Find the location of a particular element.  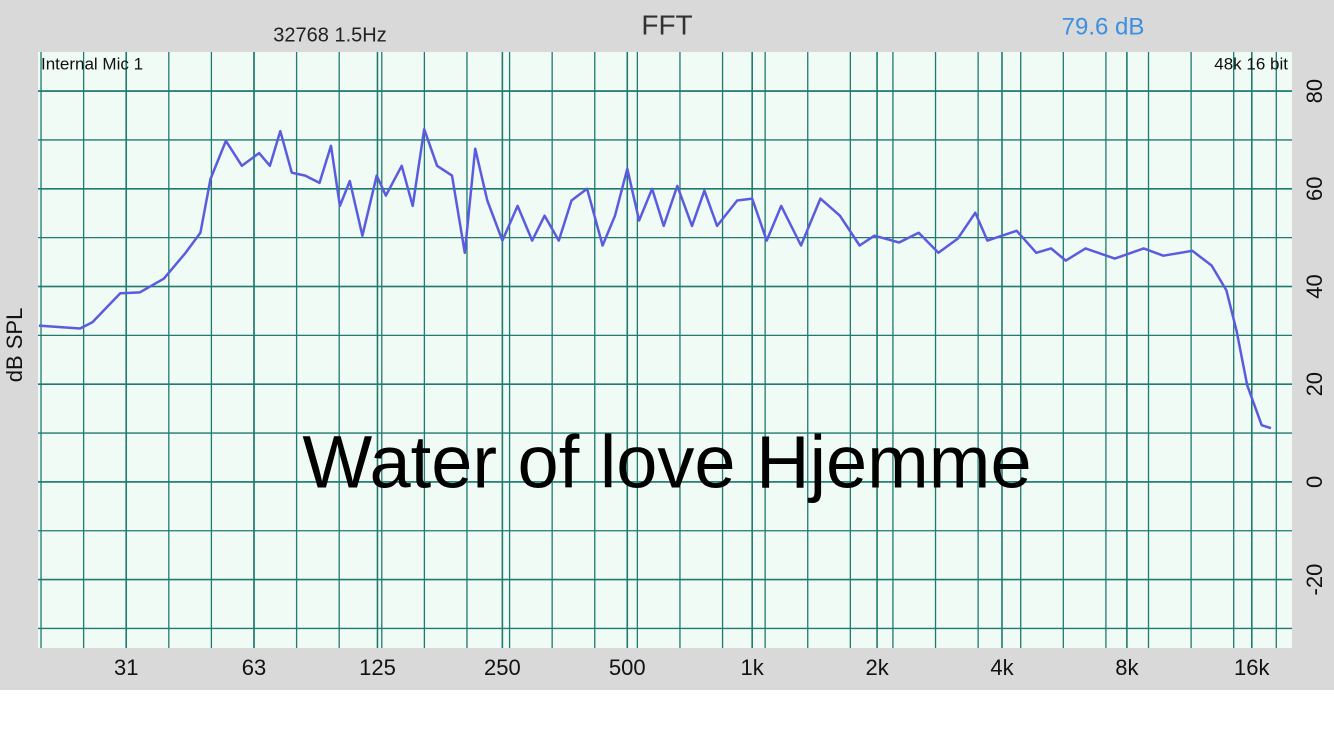

fft-size: 32768 1.5Hz is located at coordinates (329, 35).